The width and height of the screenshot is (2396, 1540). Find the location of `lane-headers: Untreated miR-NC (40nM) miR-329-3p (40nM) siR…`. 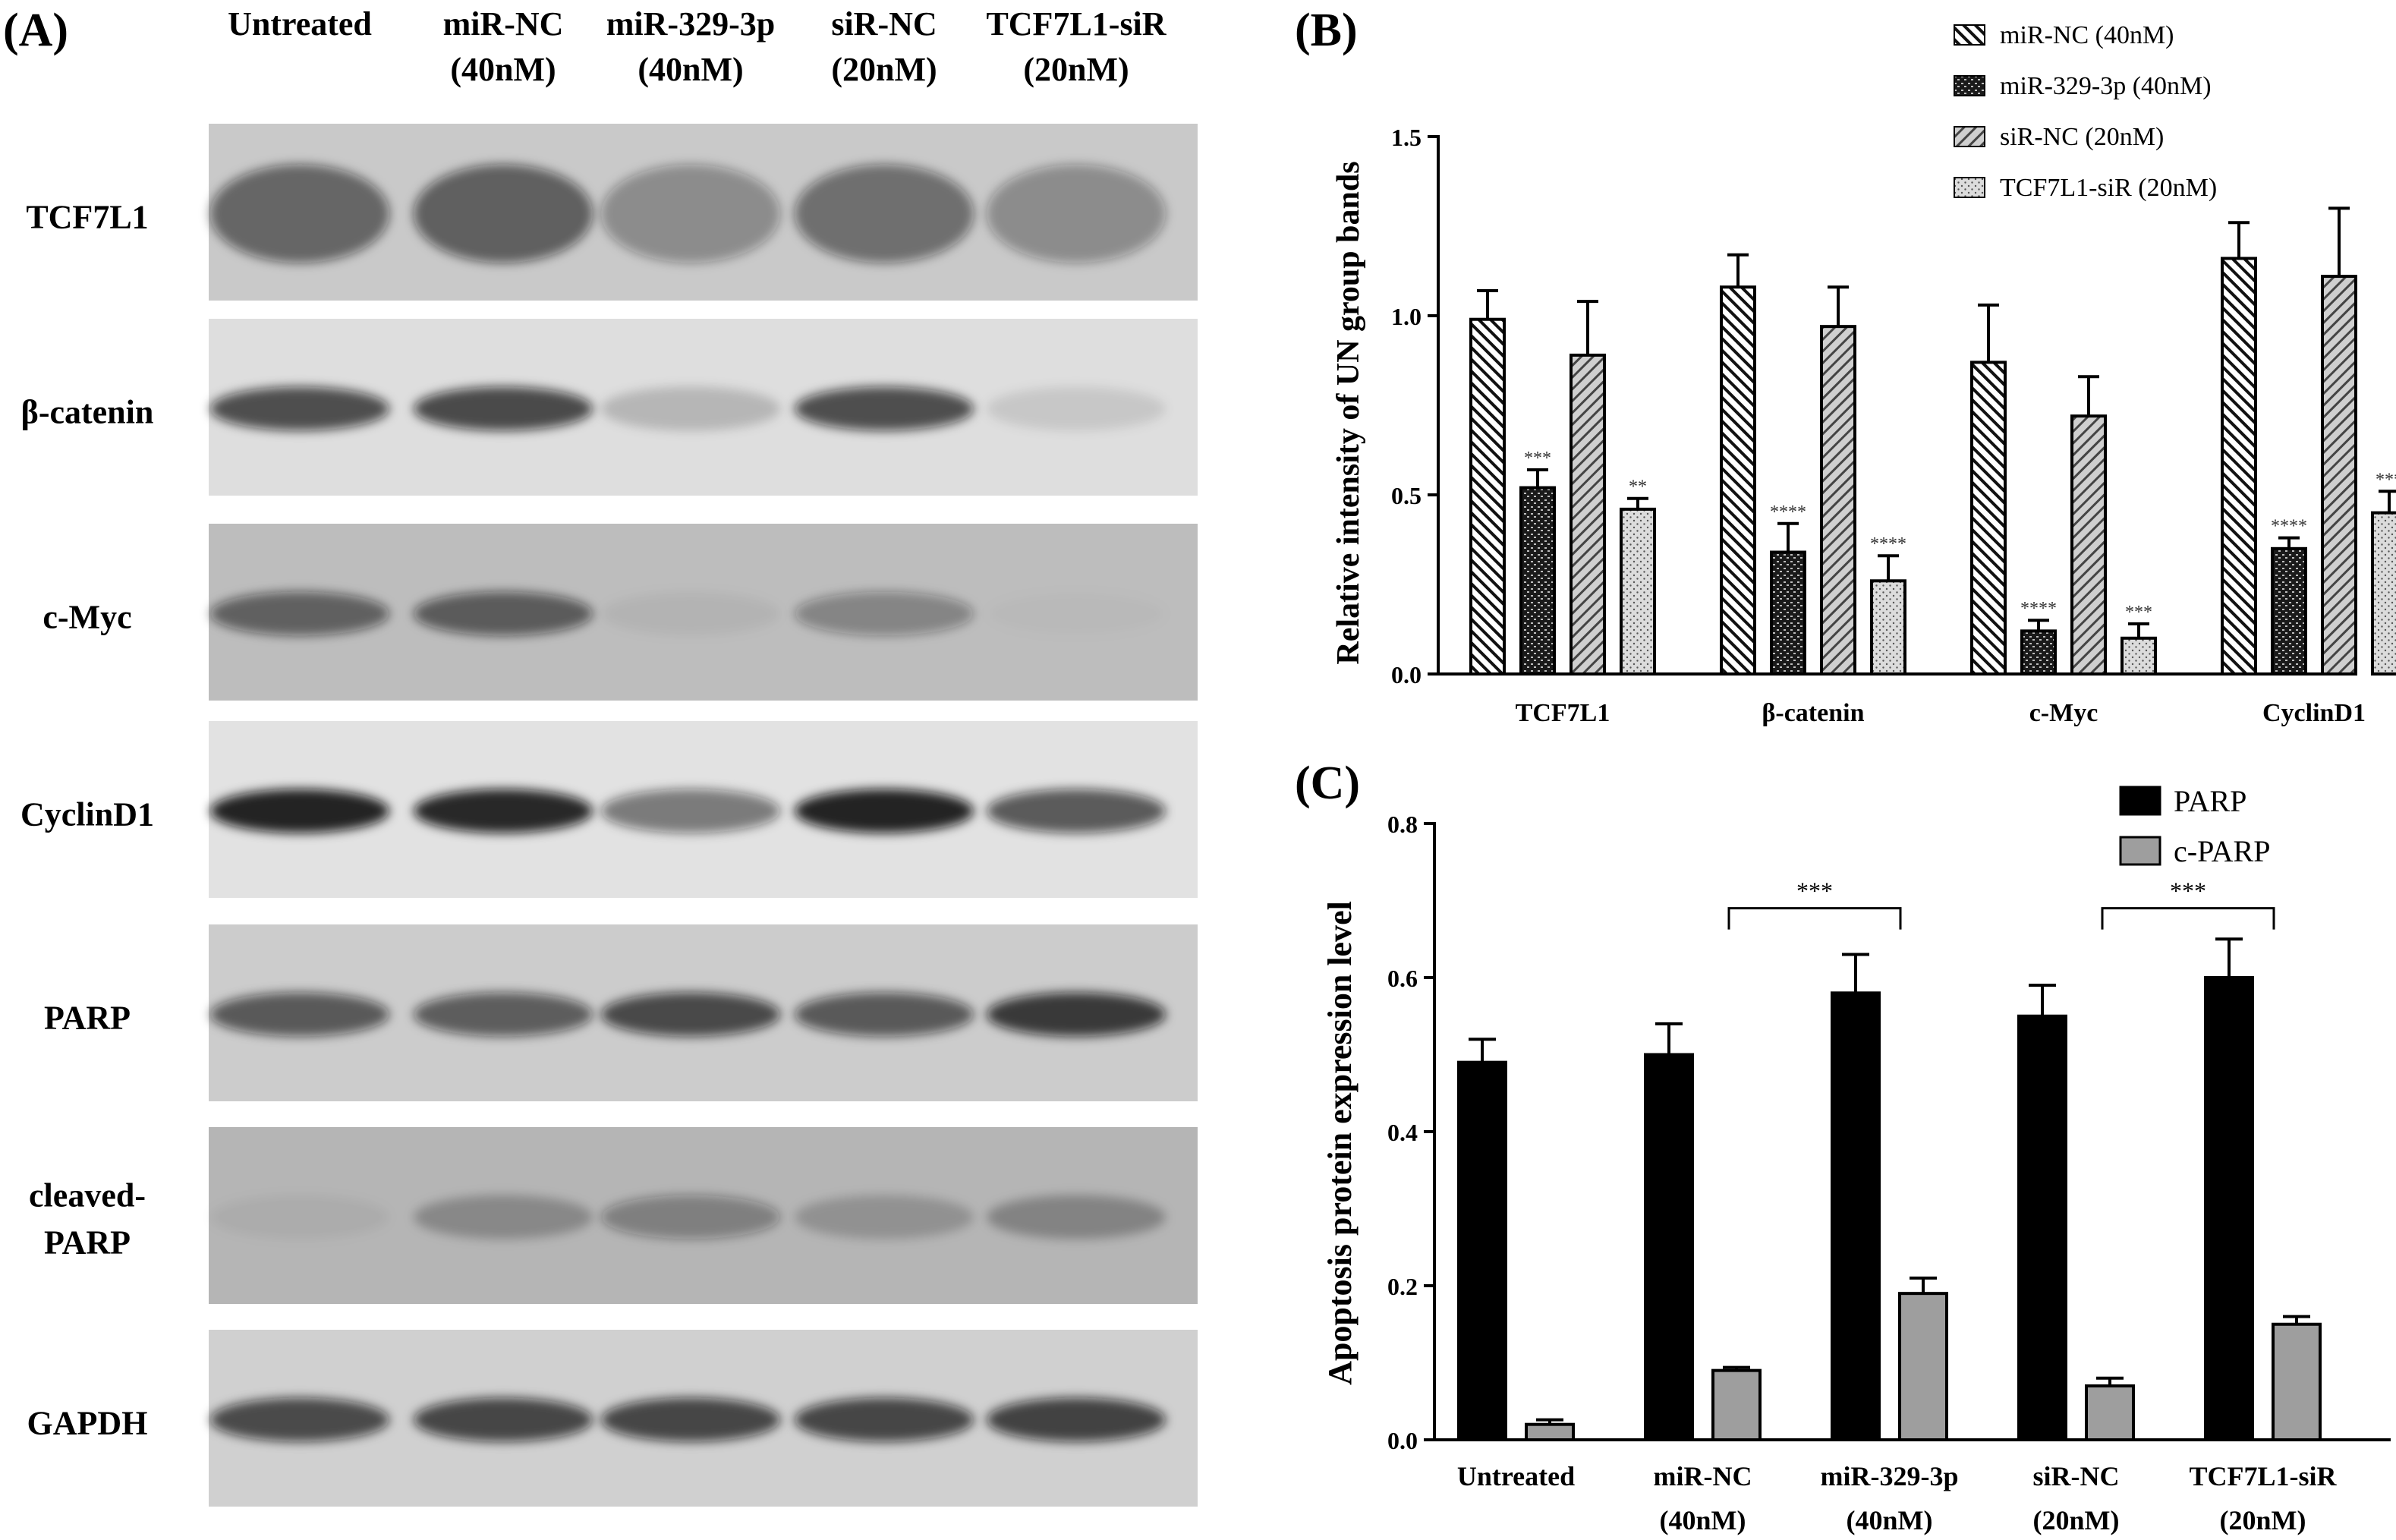

lane-headers: Untreated miR-NC (40nM) miR-329-3p (40nM) siR… is located at coordinates (697, 46).